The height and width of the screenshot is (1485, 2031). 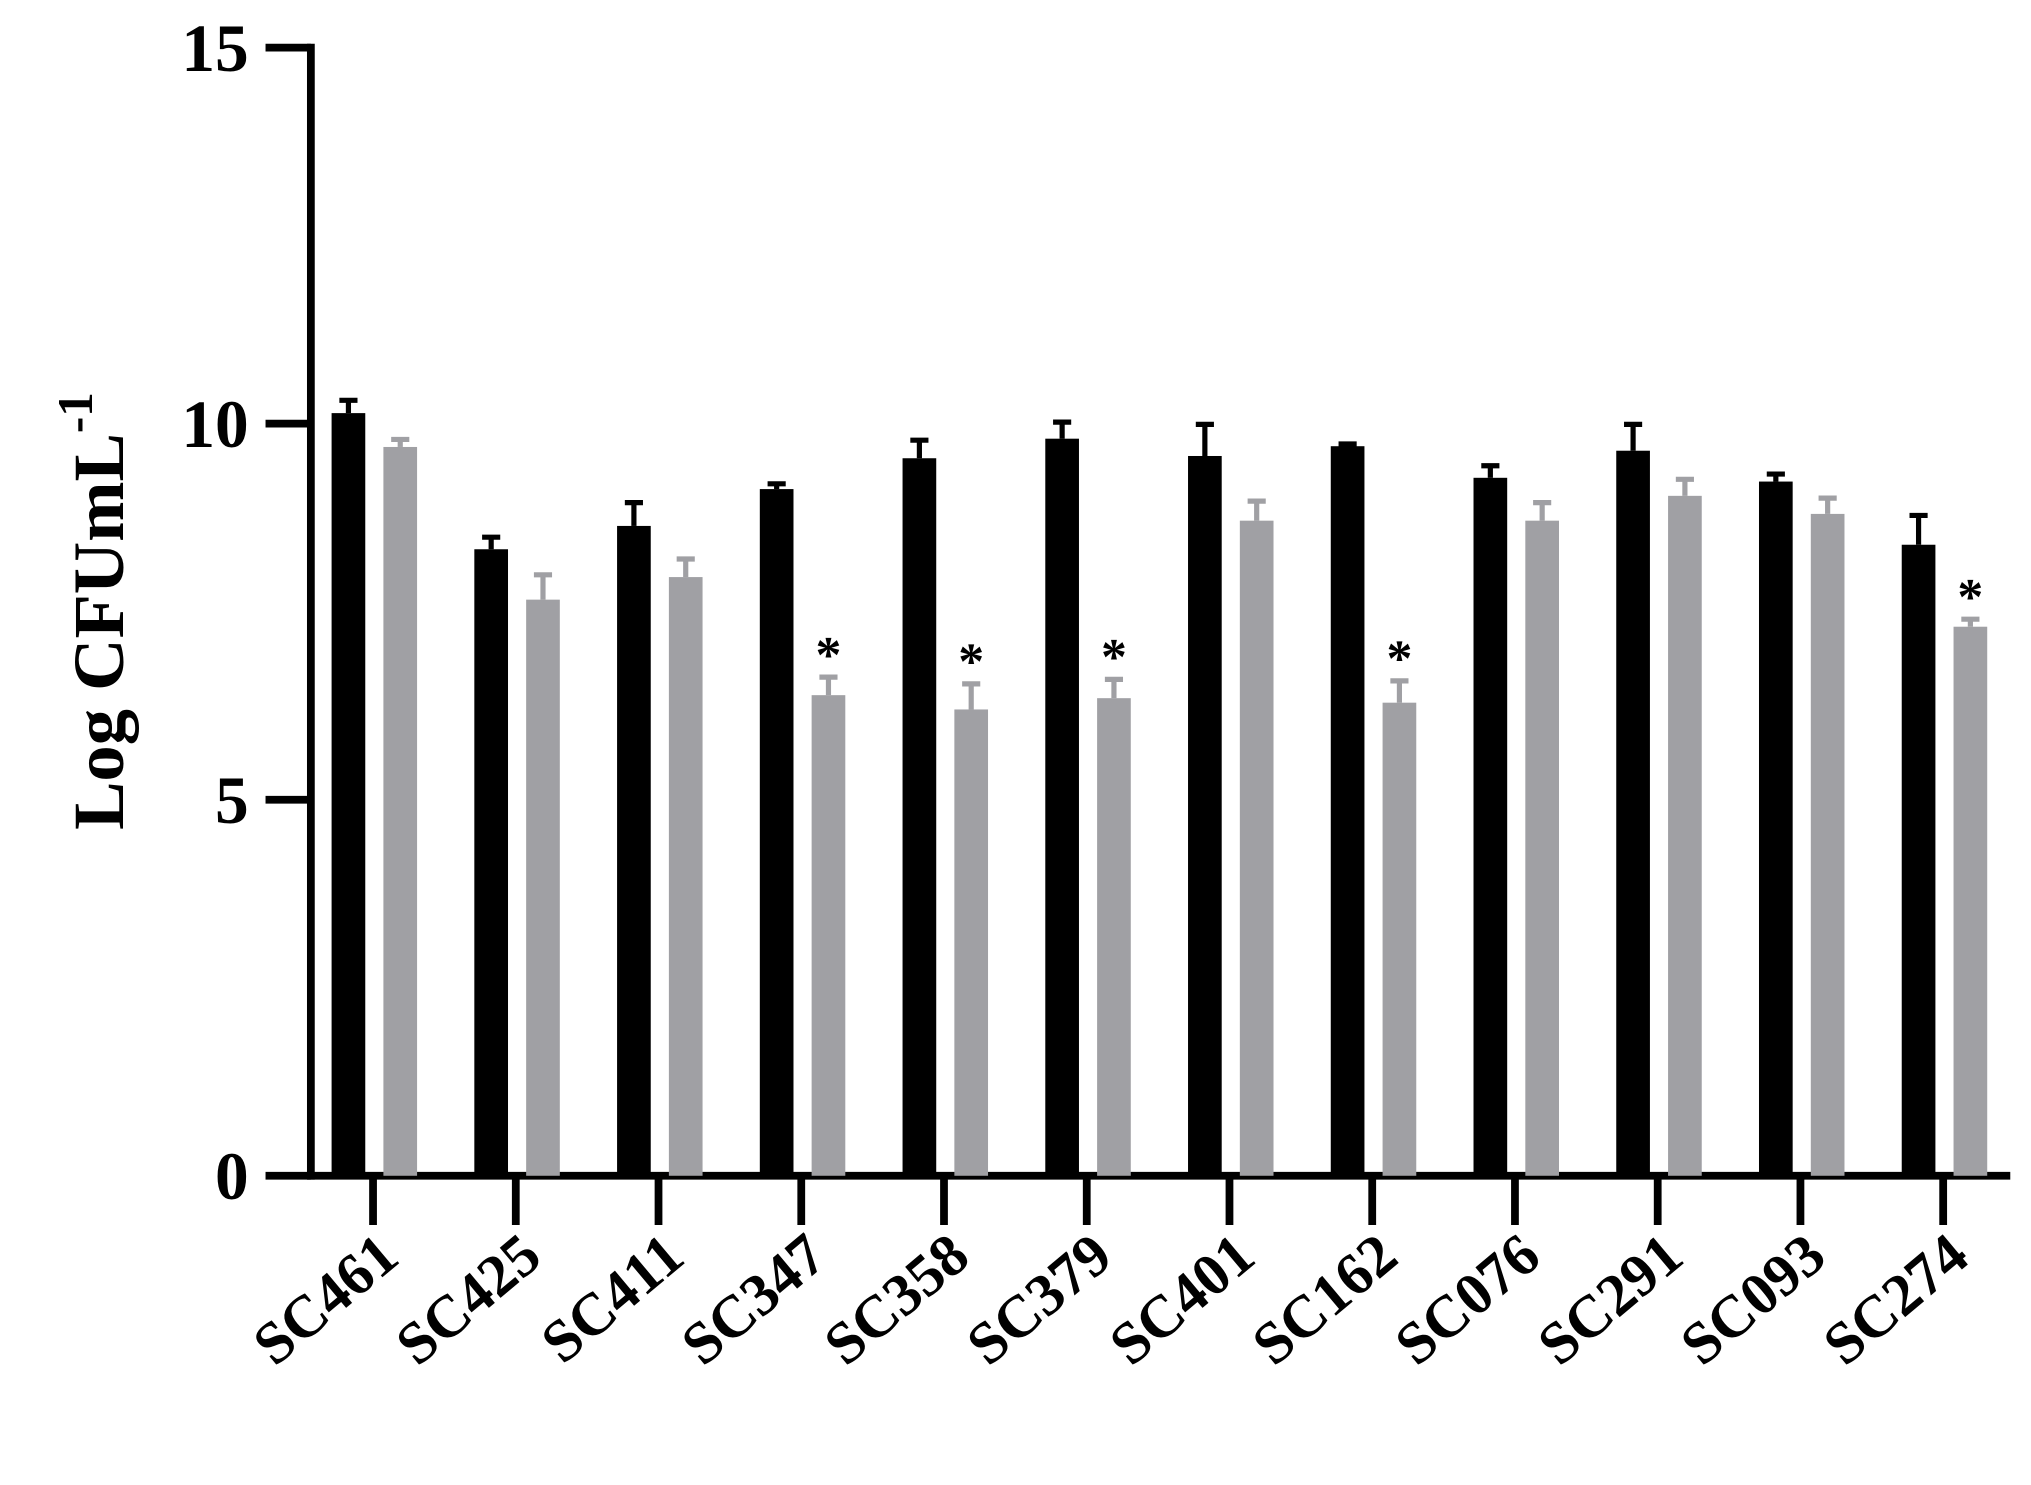 I want to click on y-tick-label: 15, so click(x=214, y=48).